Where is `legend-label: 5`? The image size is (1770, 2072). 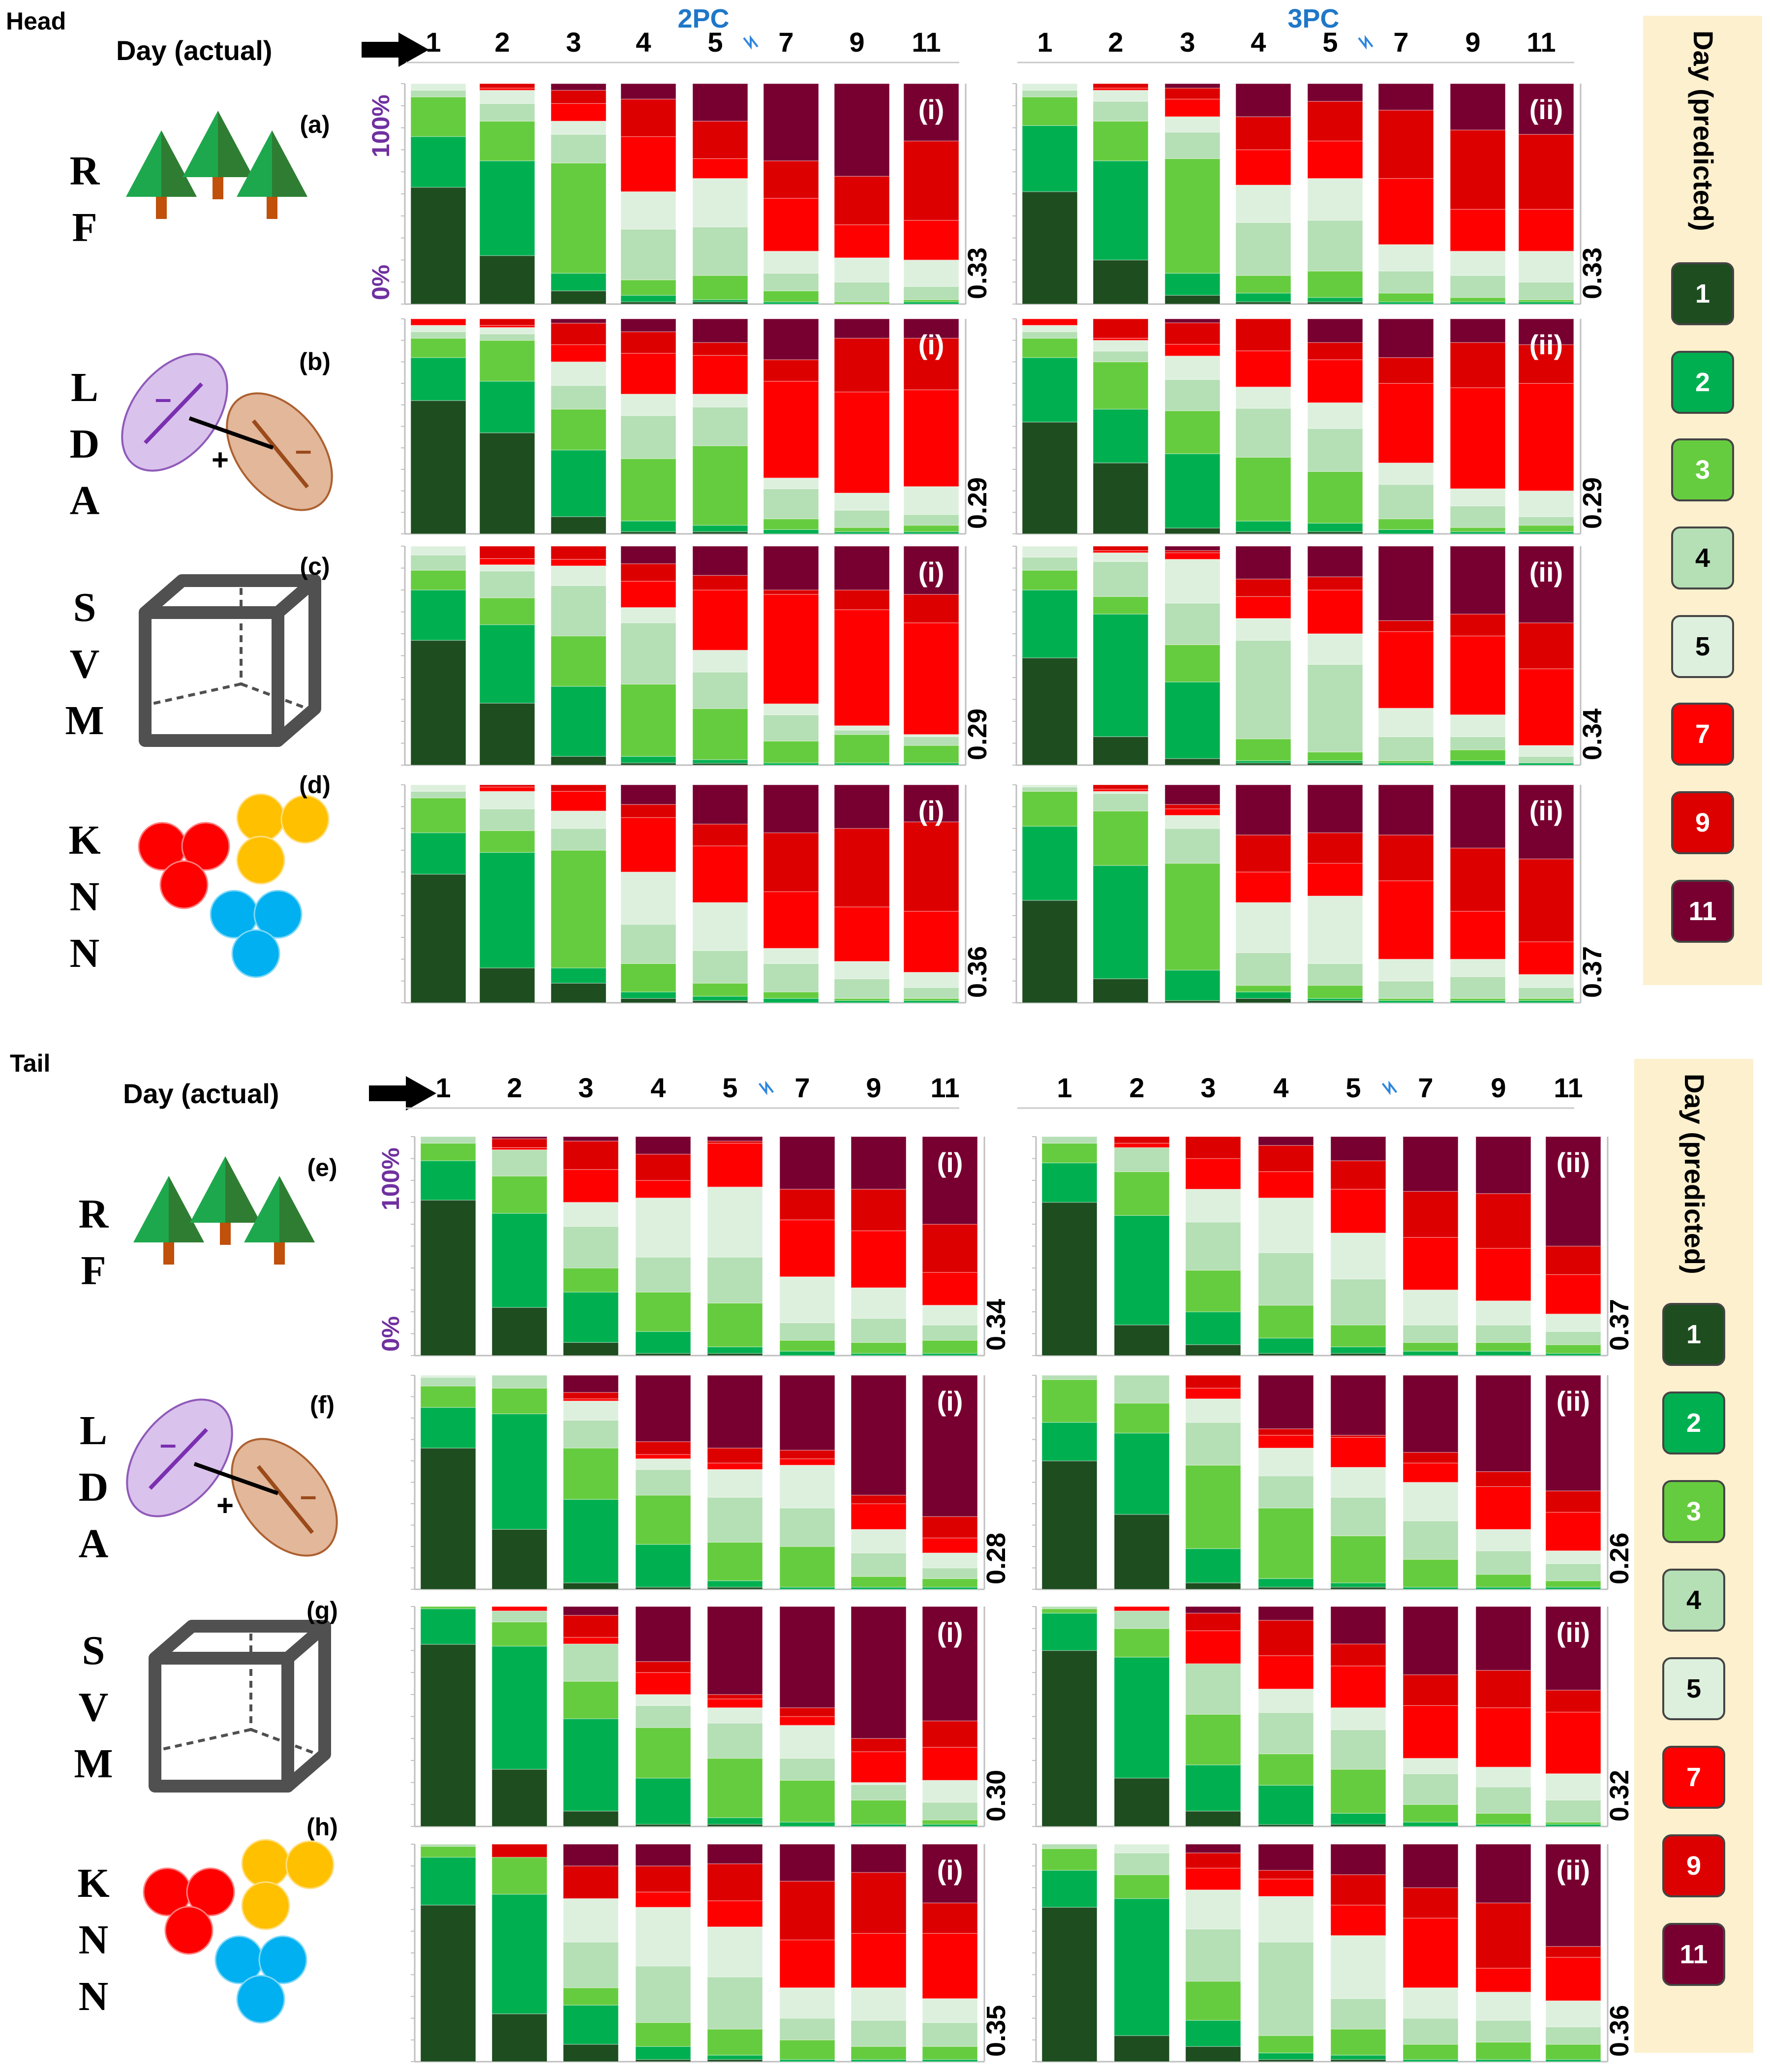
legend-label: 5 is located at coordinates (1693, 1689).